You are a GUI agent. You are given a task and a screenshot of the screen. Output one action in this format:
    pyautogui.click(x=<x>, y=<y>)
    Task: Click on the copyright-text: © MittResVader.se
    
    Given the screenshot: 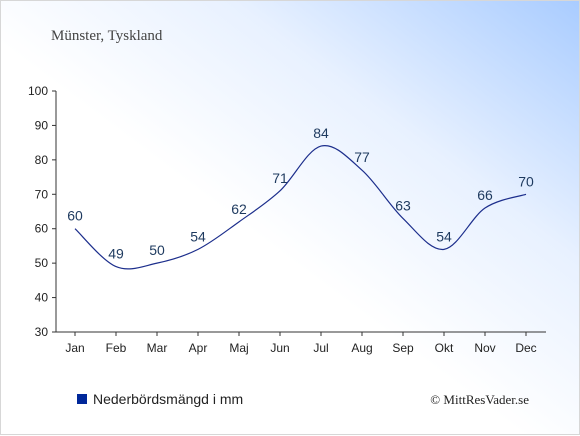 What is the action you would take?
    pyautogui.click(x=479, y=399)
    